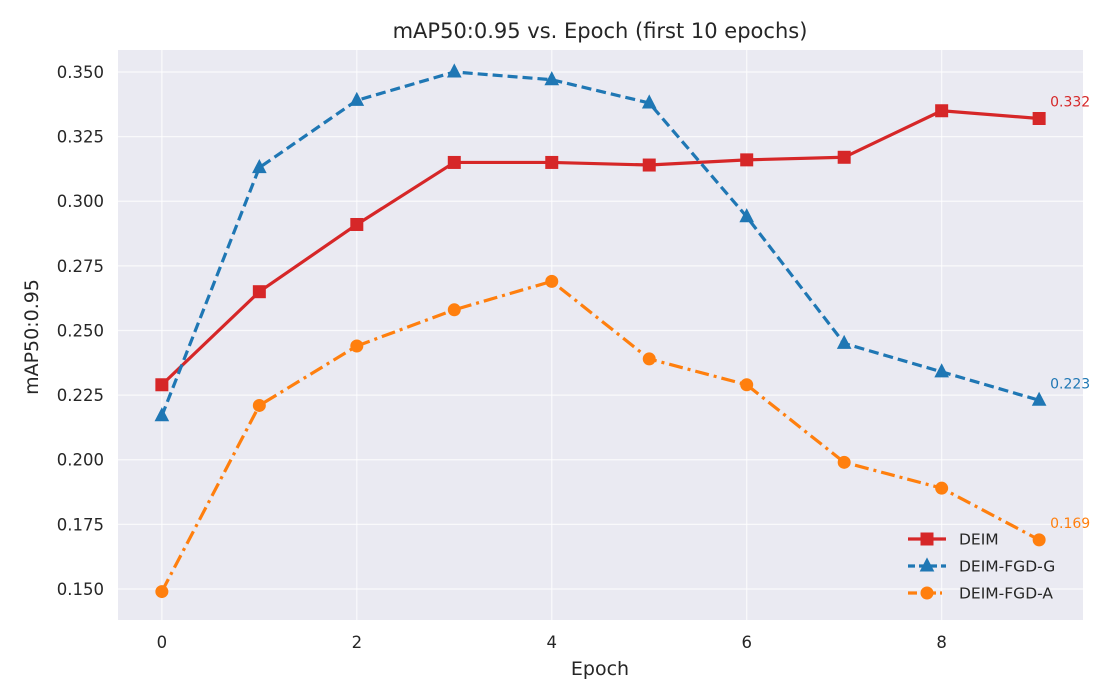 The width and height of the screenshot is (1120, 700). Describe the element at coordinates (1007, 567) in the screenshot. I see `legend-label: DEIM-FGD-G` at that location.